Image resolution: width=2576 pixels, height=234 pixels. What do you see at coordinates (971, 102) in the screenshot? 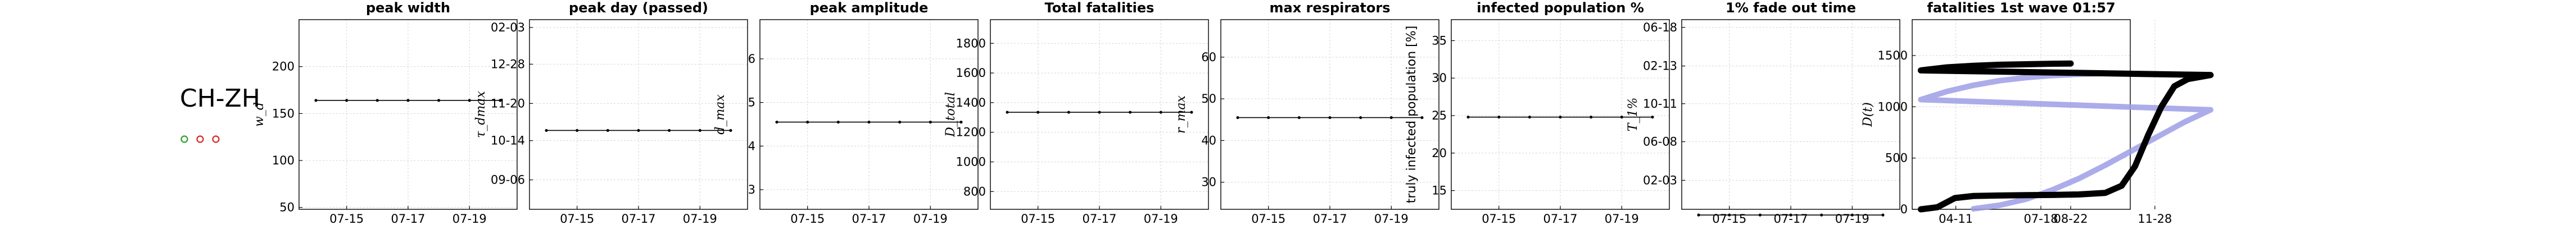
I see `y-tick-label: 1400` at bounding box center [971, 102].